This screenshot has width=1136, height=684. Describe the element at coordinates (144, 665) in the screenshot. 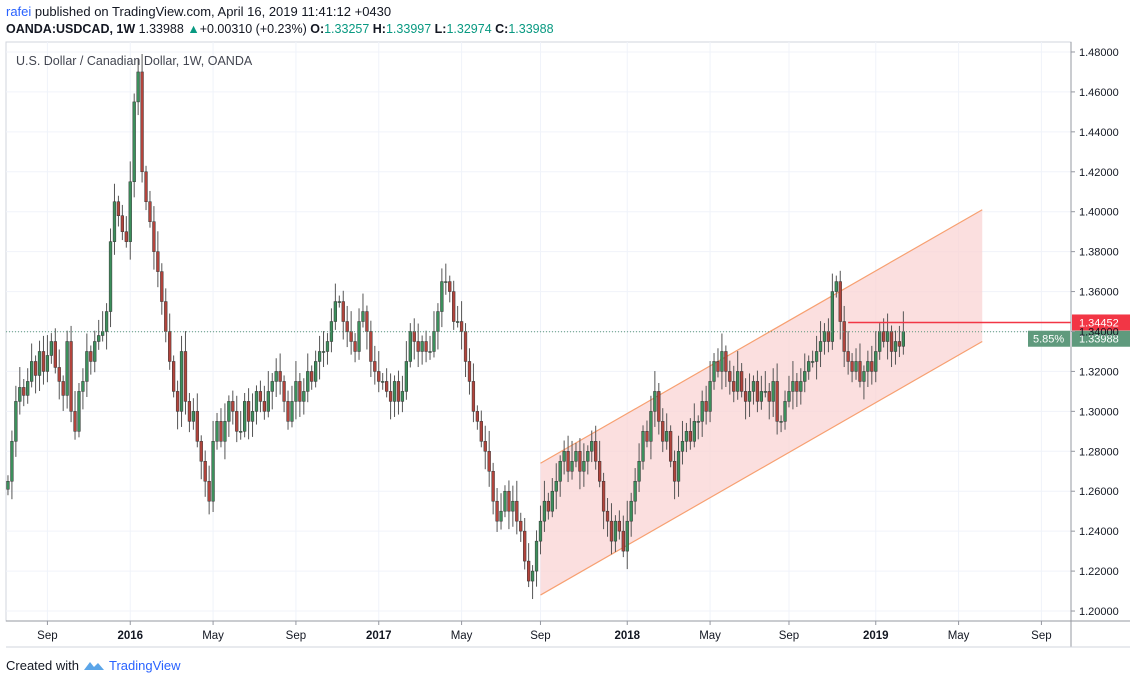

I see `tradingview-brand: TradingView` at that location.